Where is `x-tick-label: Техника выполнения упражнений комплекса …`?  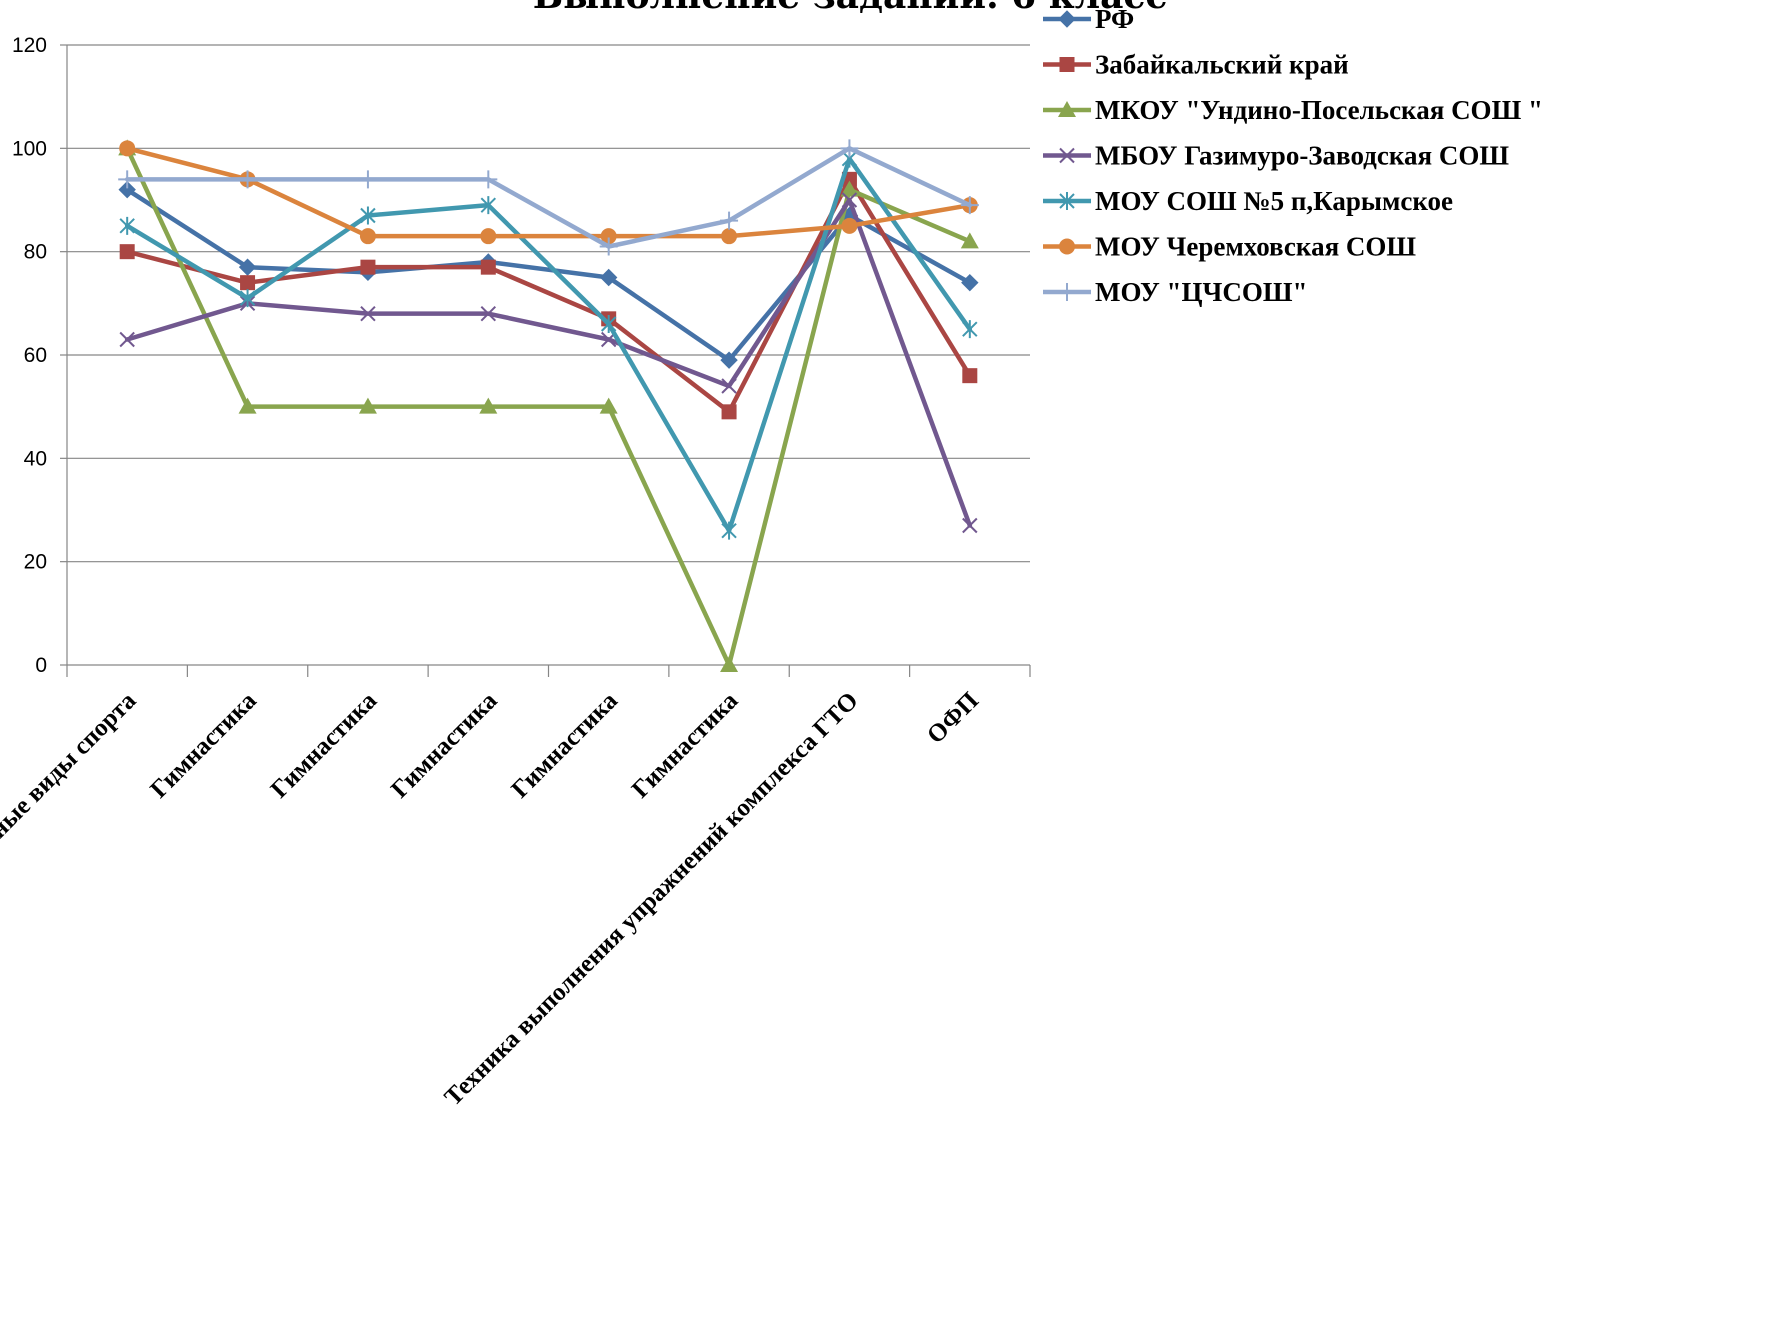
x-tick-label: Техника выполнения упражнений комплекса … is located at coordinates (652, 899).